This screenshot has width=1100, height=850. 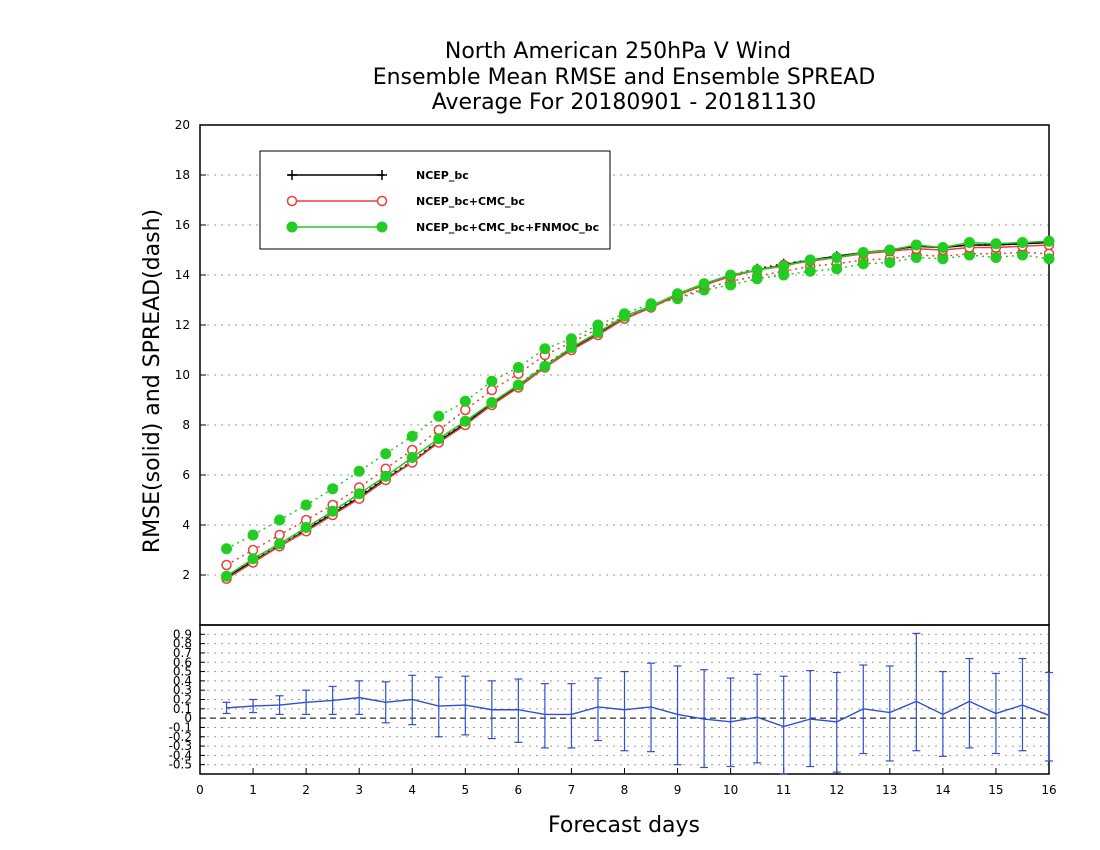 I want to click on diff-y-tick-label: -0.5, so click(x=180, y=765).